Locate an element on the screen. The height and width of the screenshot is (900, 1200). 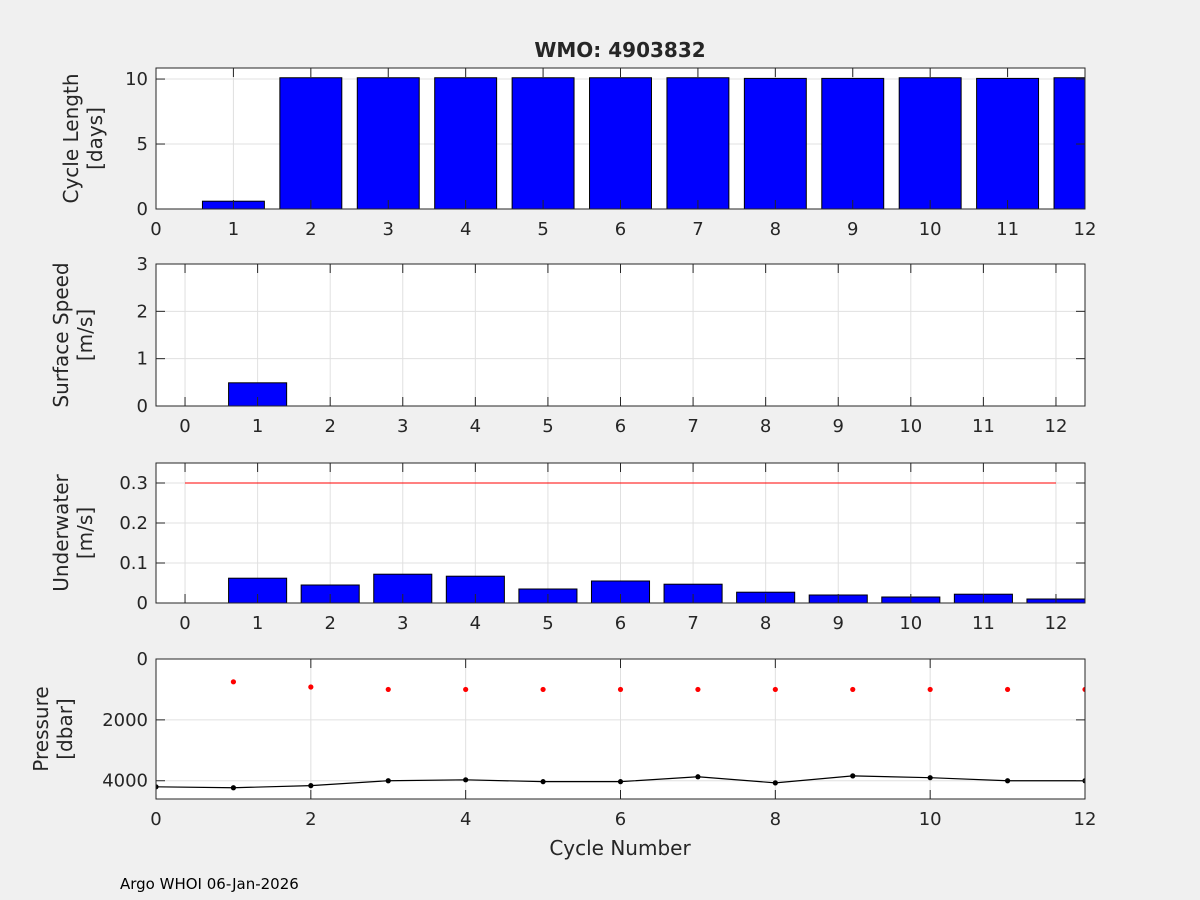
y-tick-label: 0.3 is located at coordinates (133, 483).